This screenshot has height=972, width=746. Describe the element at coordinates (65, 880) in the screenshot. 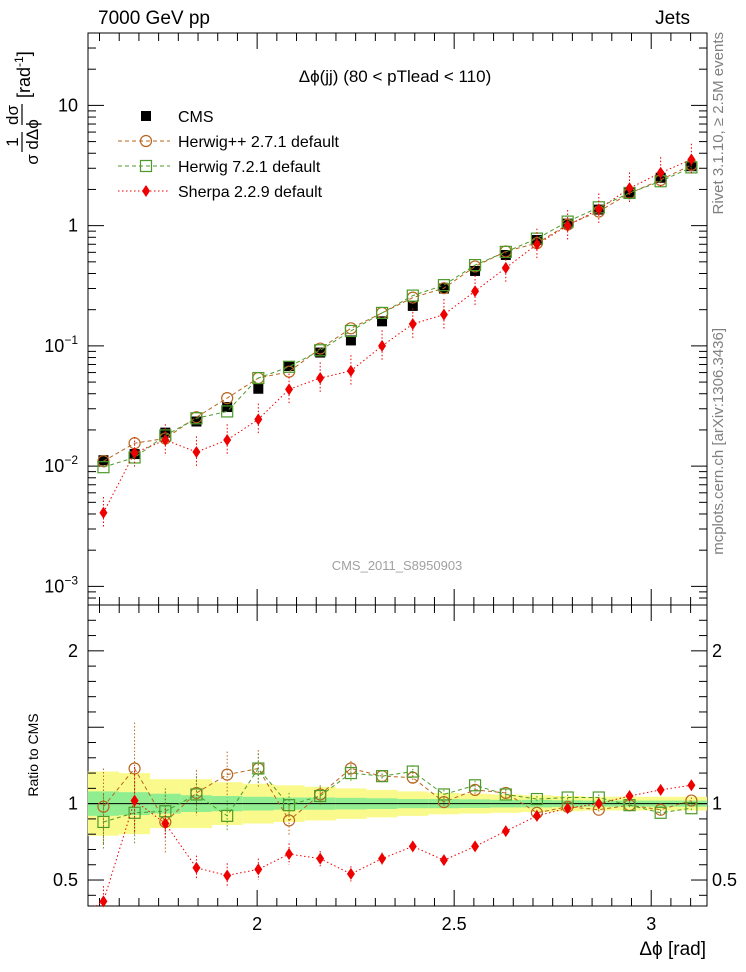

I see `ratio-y-tick-label-left: 0.5` at that location.